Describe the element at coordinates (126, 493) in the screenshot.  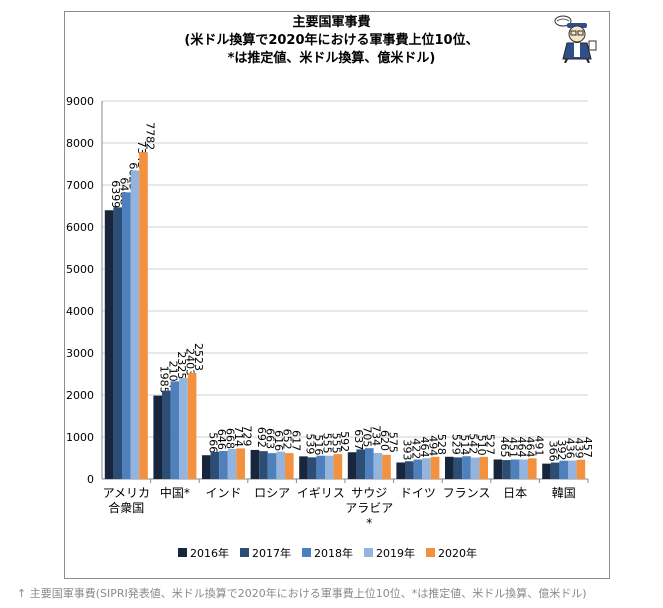
I see `x-tick-label: アメリカ` at that location.